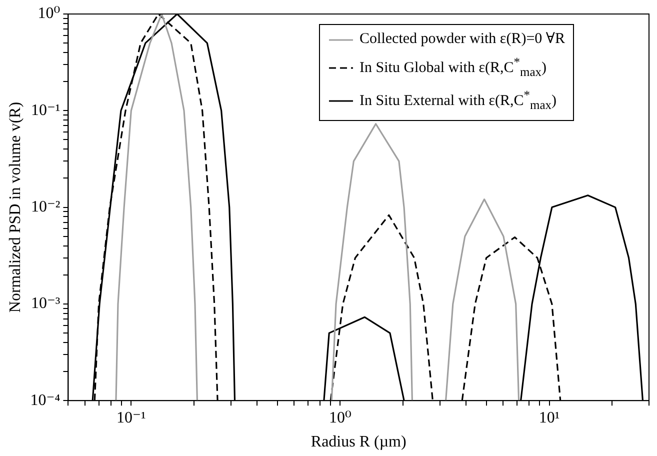 The height and width of the screenshot is (456, 657). Describe the element at coordinates (15, 207) in the screenshot. I see `y-axis-title: Normalized PSD in volume v(R)` at that location.